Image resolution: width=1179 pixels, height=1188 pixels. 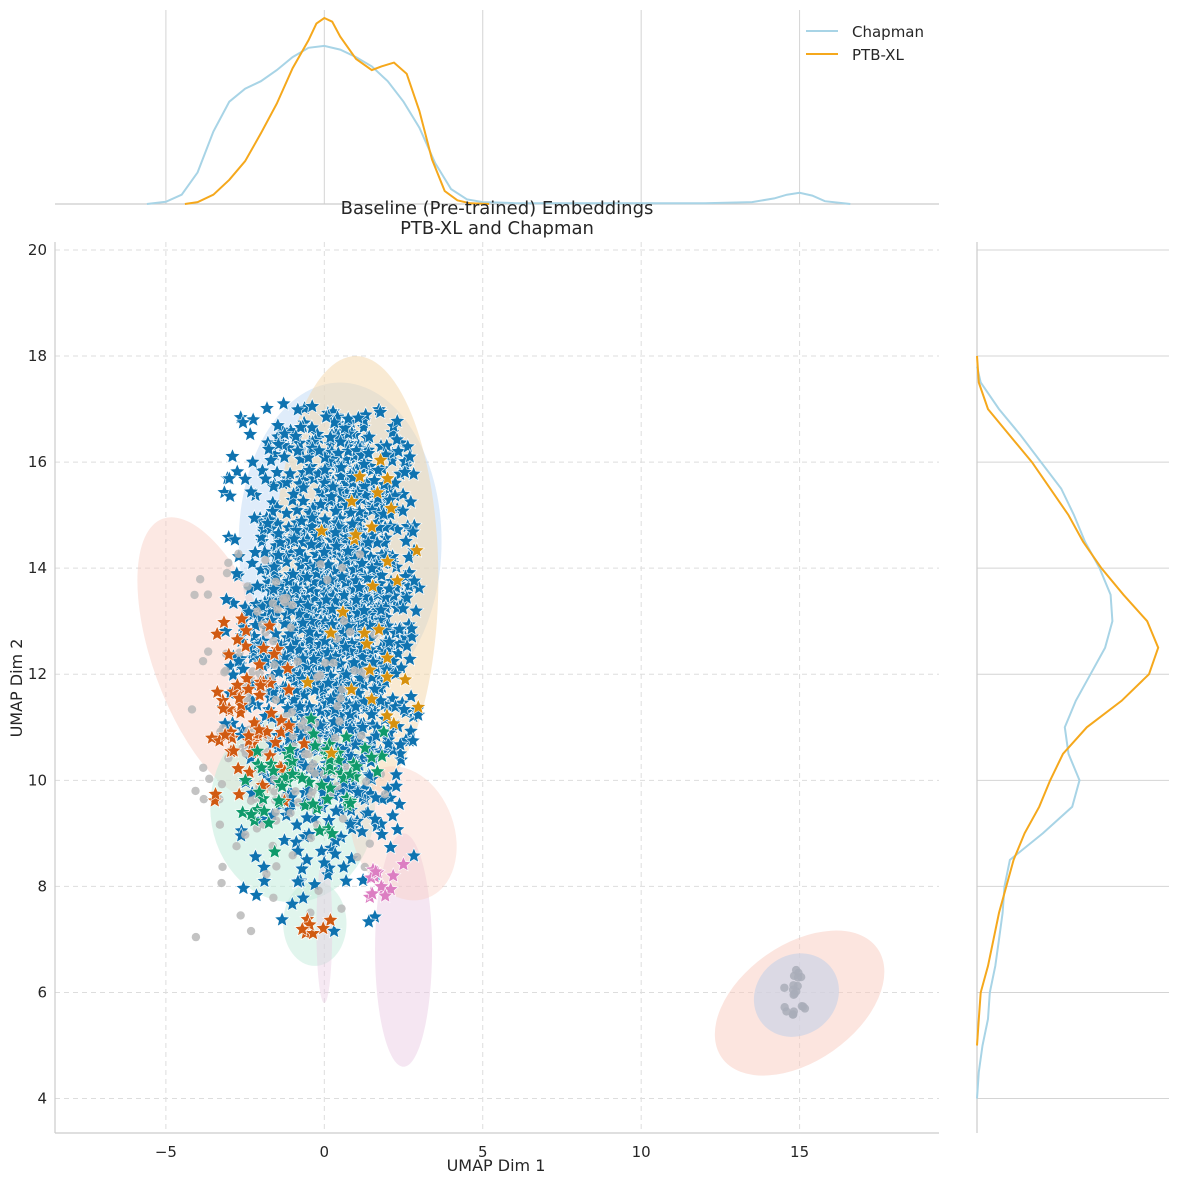 I want to click on y-tick-label: 12, so click(x=37, y=674).